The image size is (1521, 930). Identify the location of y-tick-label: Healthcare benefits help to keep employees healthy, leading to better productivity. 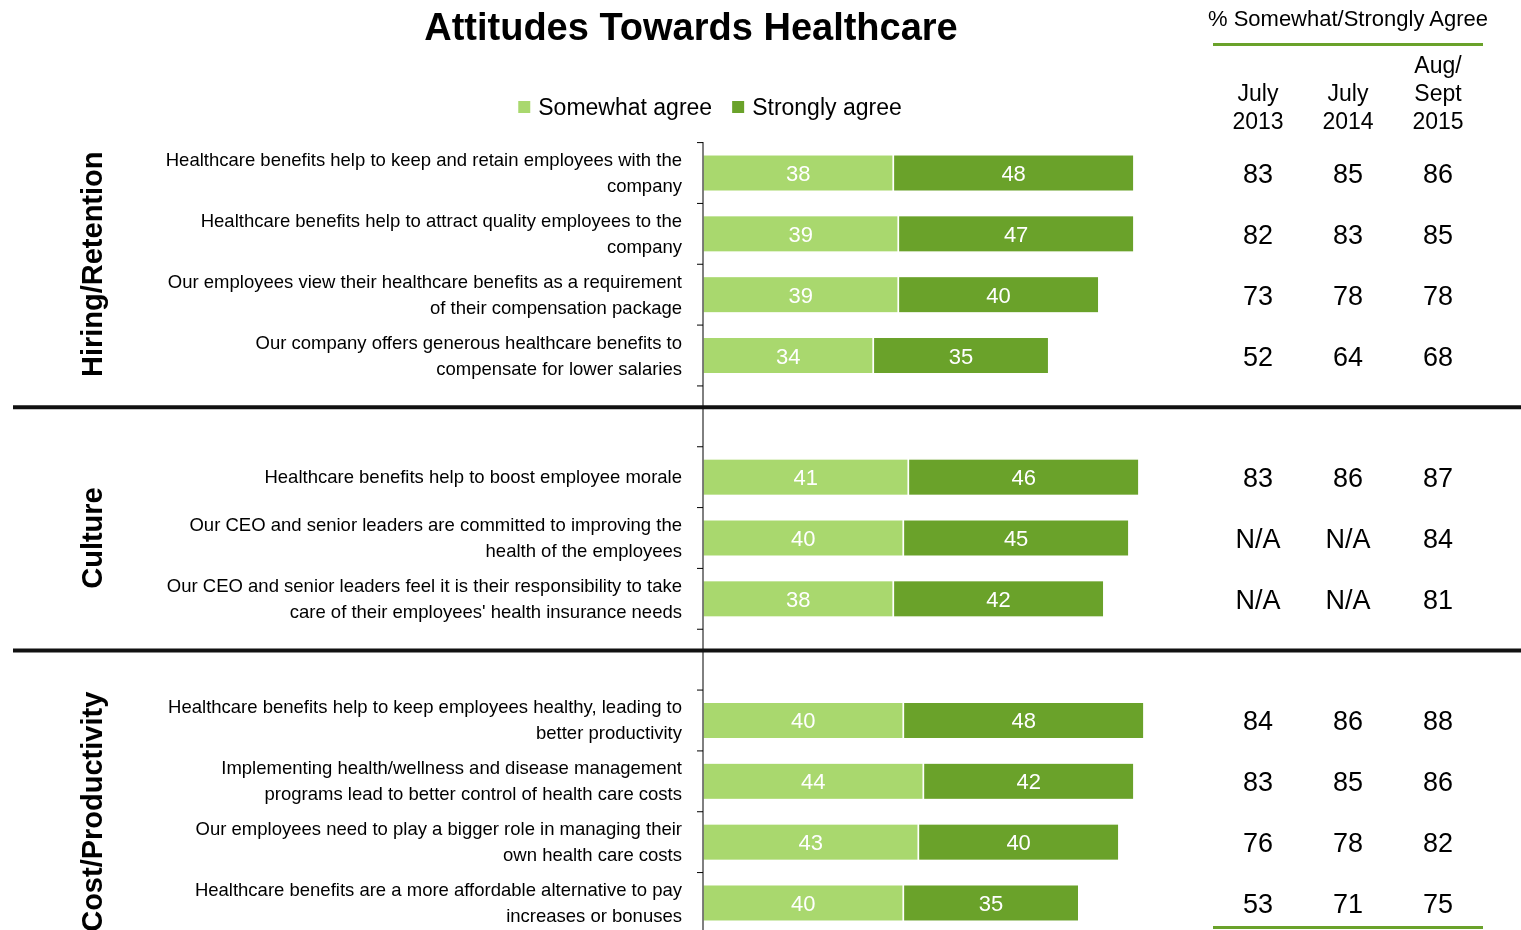
(425, 720).